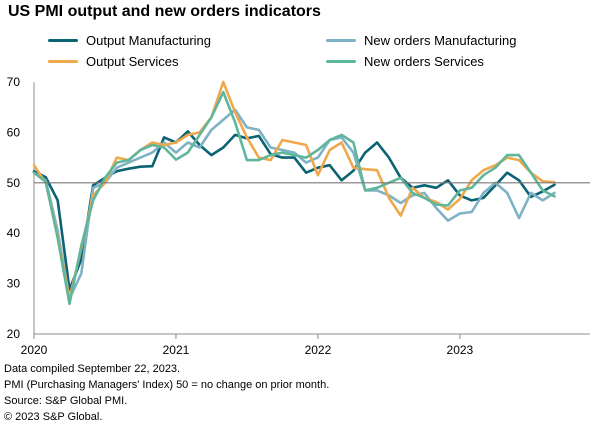  What do you see at coordinates (460, 350) in the screenshot?
I see `x-tick-label: 2023` at bounding box center [460, 350].